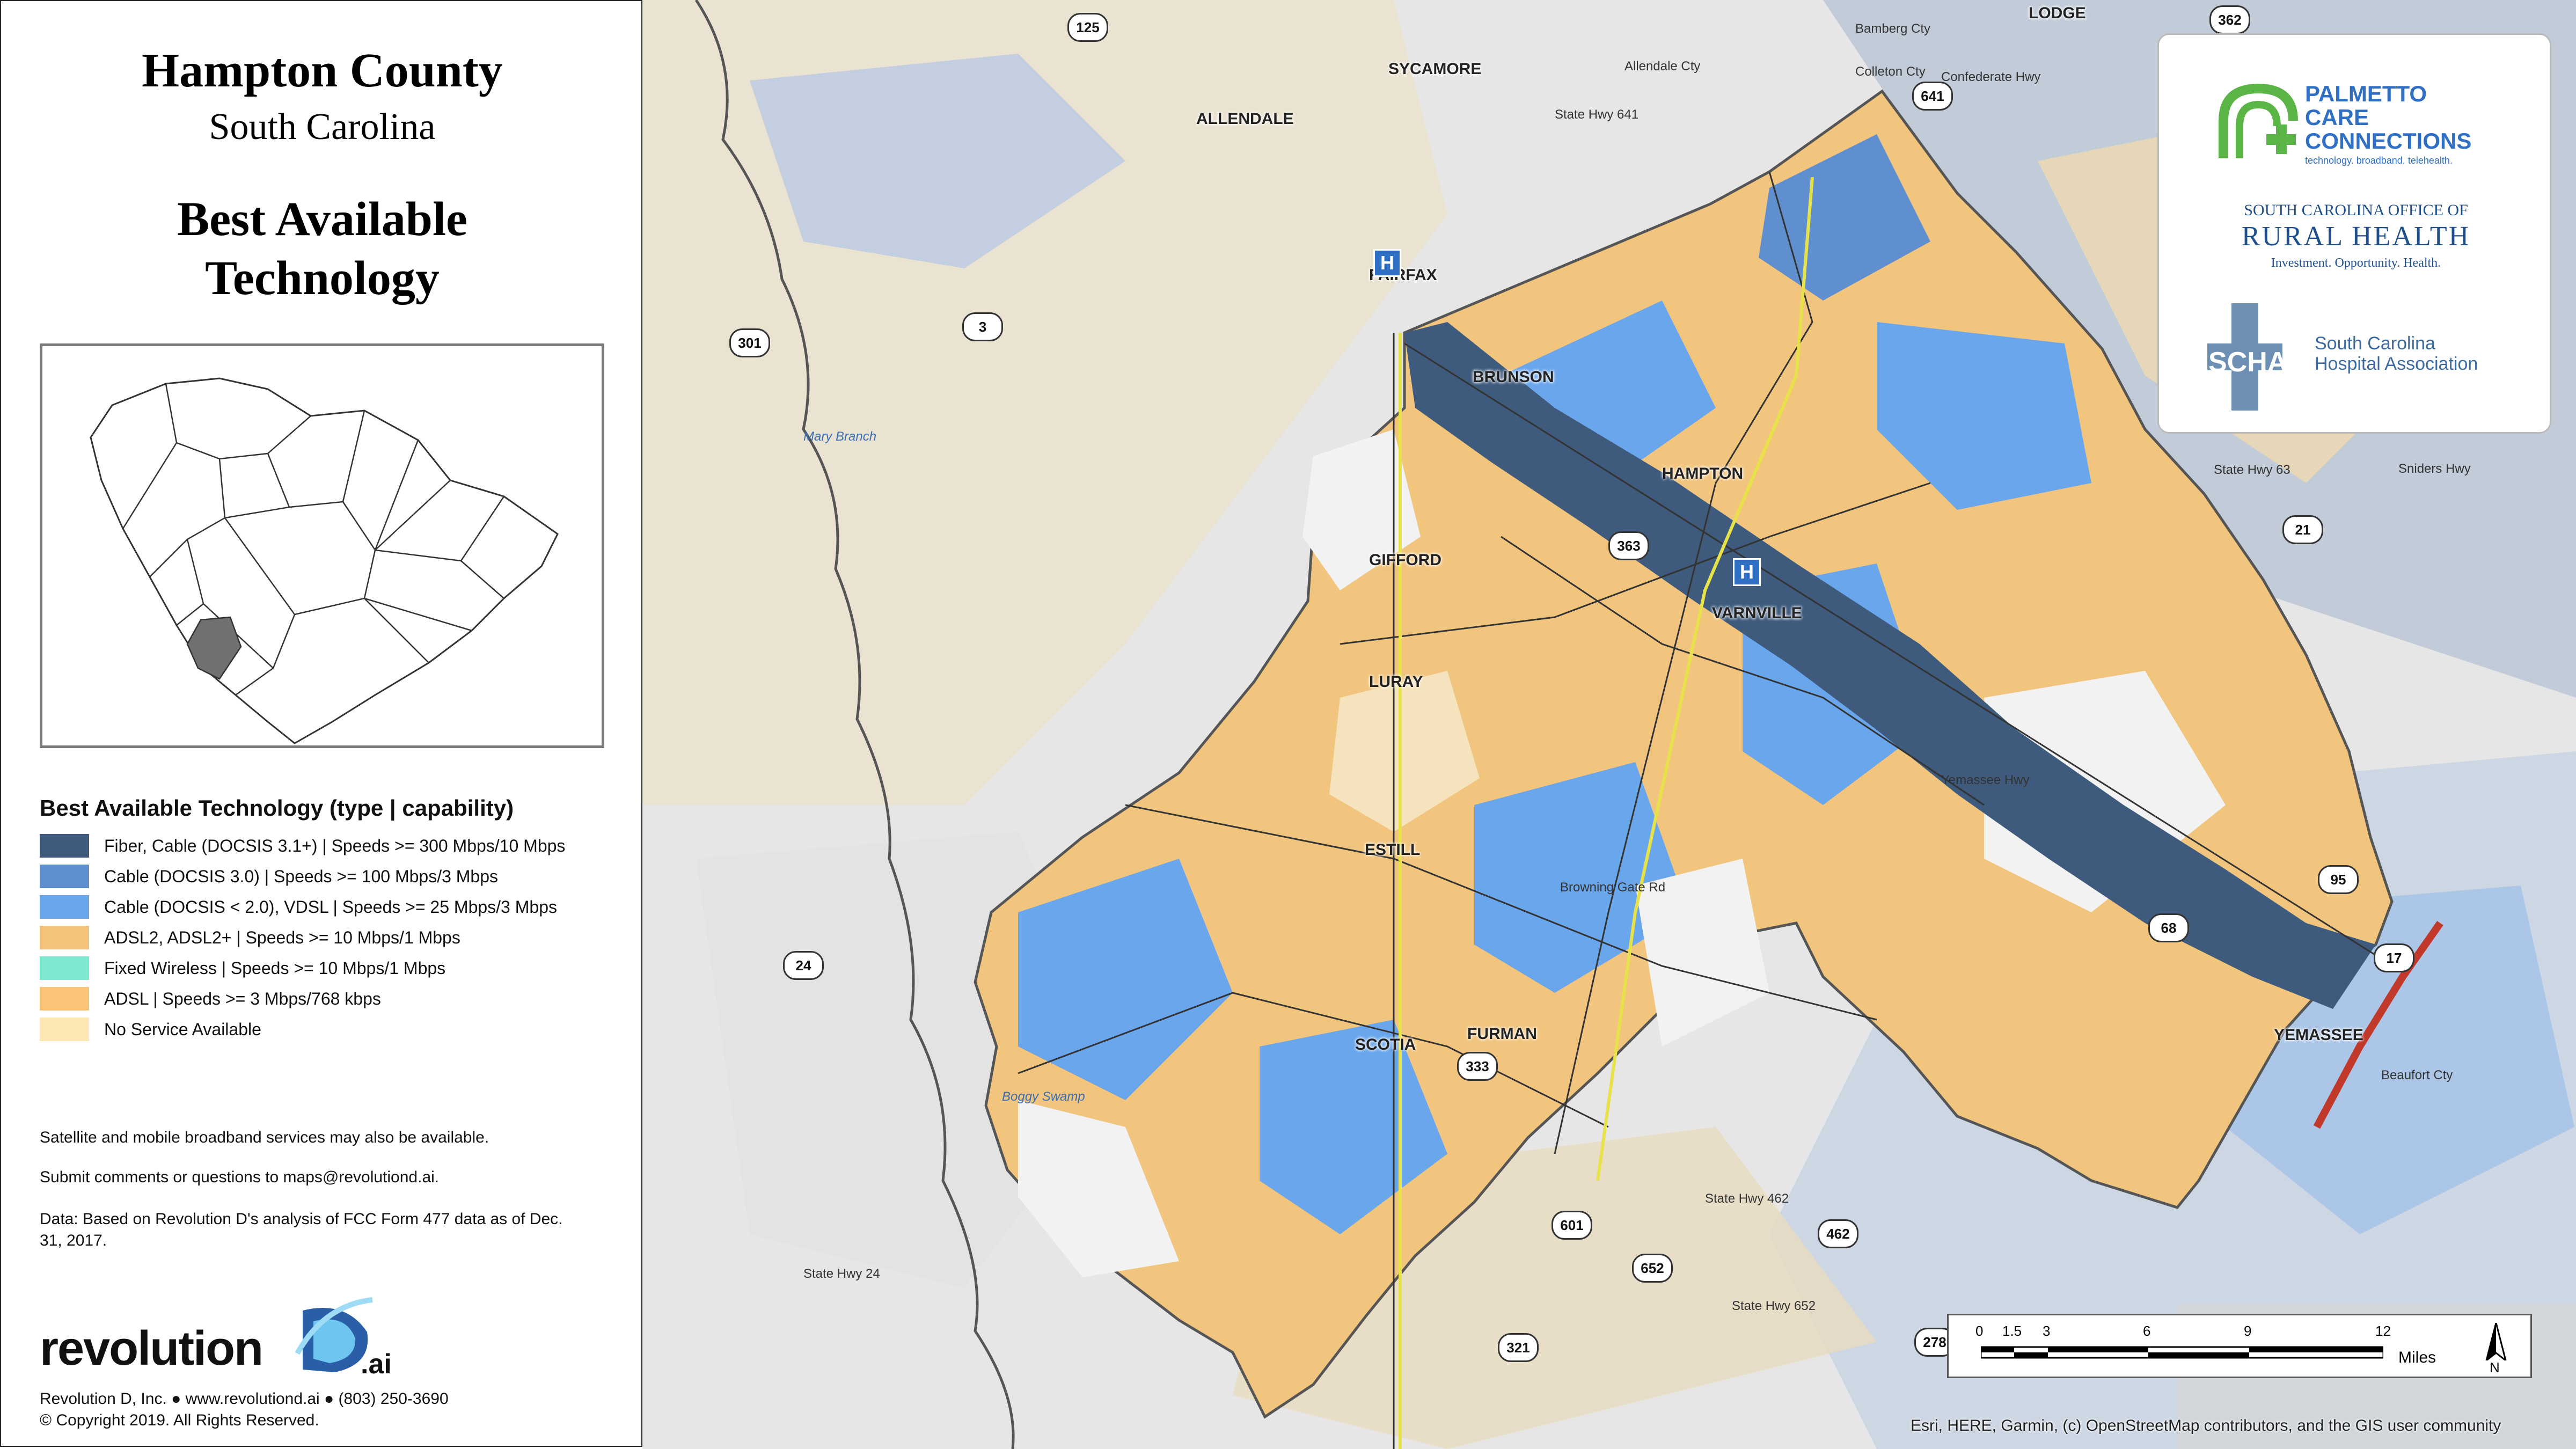 The height and width of the screenshot is (1449, 2576). I want to click on scale-tick: 6, so click(2147, 1331).